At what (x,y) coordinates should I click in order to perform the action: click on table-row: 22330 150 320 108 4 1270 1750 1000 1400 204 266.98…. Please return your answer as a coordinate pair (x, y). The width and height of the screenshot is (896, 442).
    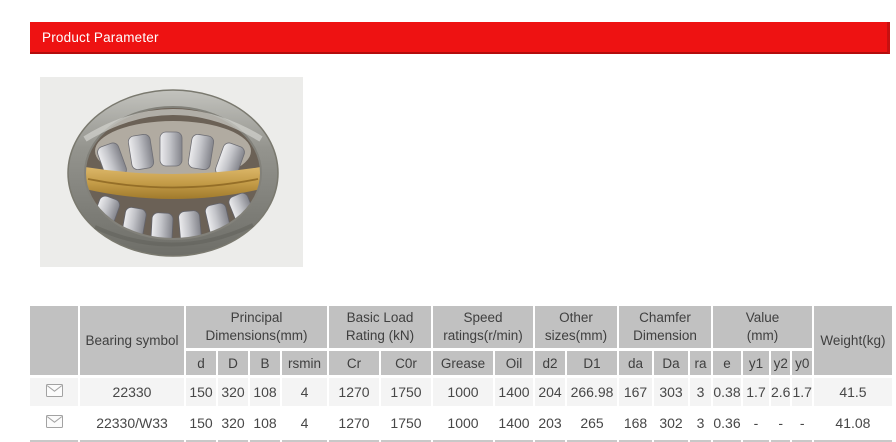
    Looking at the image, I should click on (461, 392).